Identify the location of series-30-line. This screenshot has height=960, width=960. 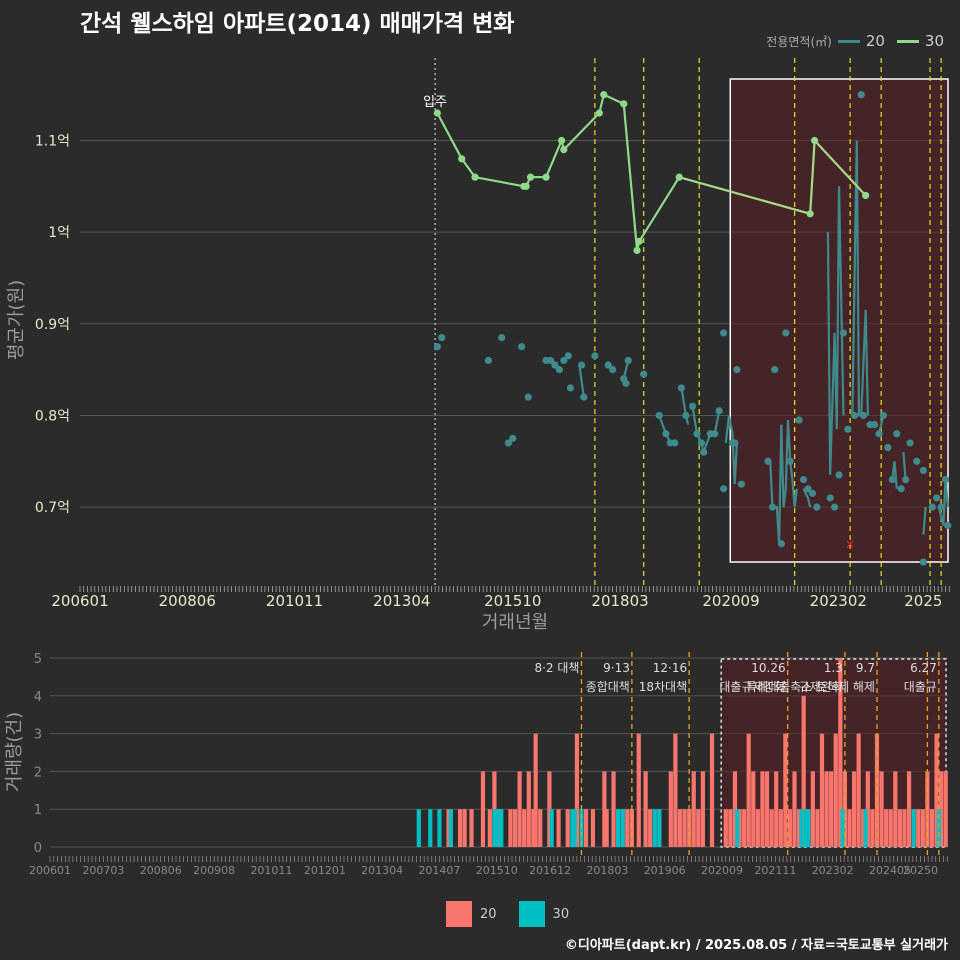
(772, 176).